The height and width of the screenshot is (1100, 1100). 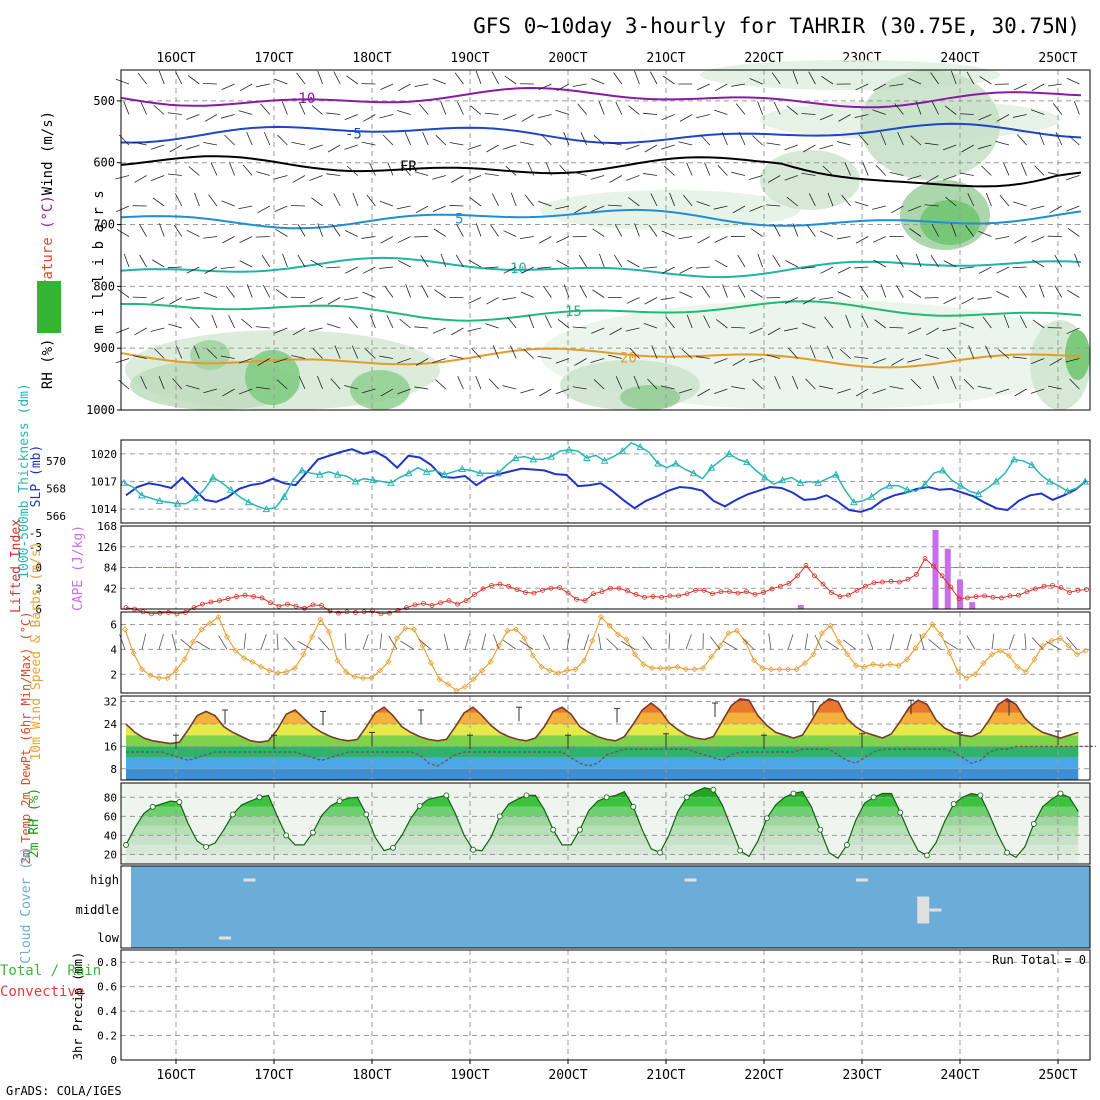 I want to click on cape-ylabel: CAPE (J/kg), so click(x=78, y=568).